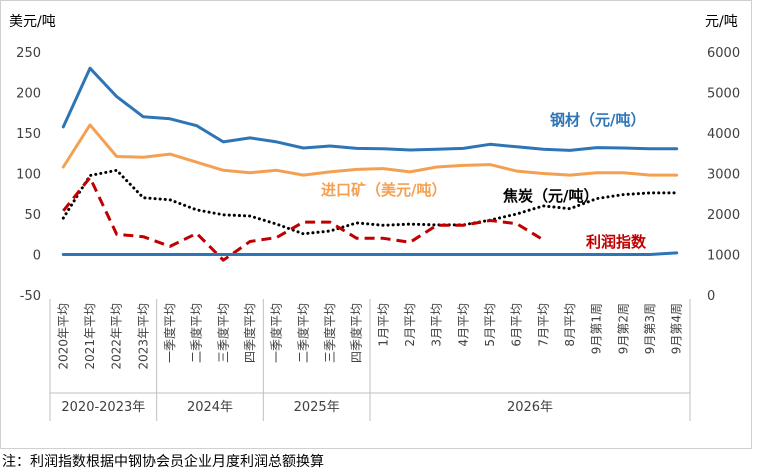 The height and width of the screenshot is (476, 757). Describe the element at coordinates (37, 256) in the screenshot. I see `left-tick-label: 0` at that location.